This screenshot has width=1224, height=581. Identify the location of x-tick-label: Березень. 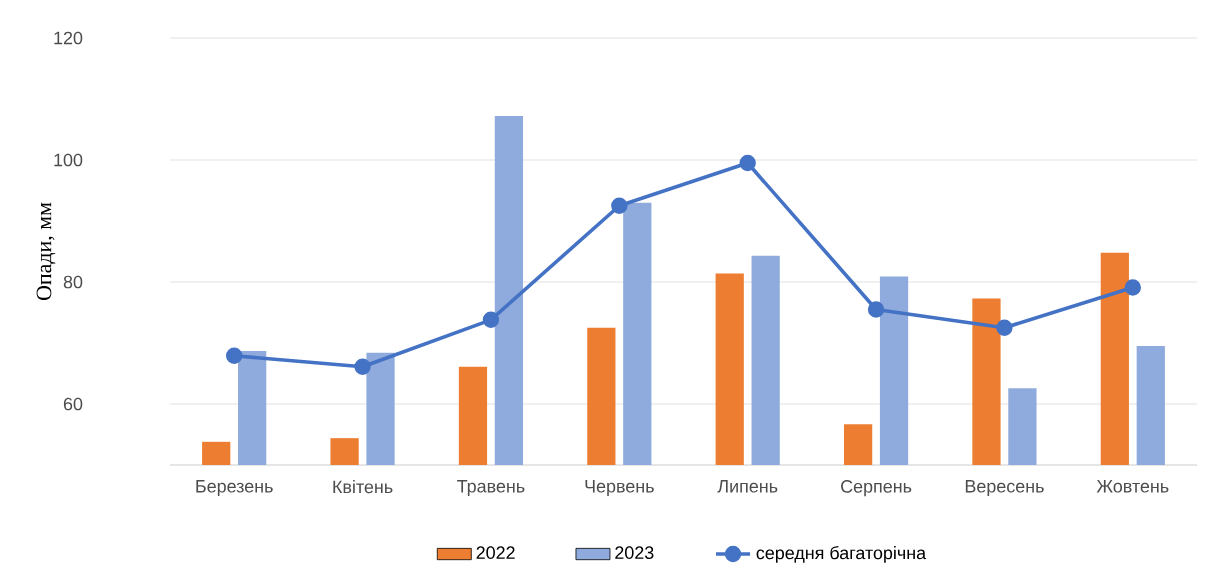
(234, 488).